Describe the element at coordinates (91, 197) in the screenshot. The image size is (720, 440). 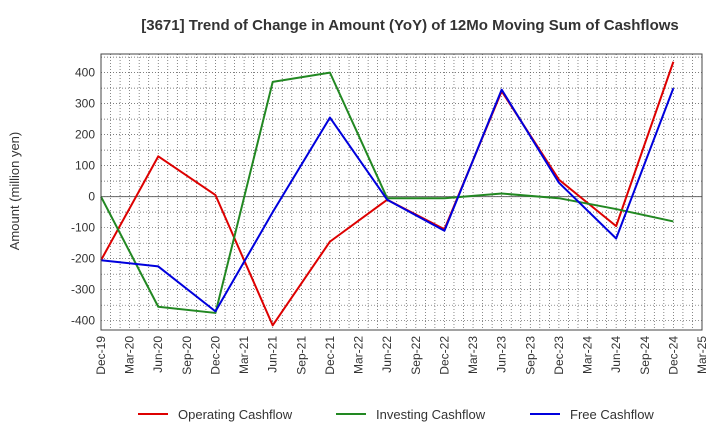
I see `y-tick-label: 0` at that location.